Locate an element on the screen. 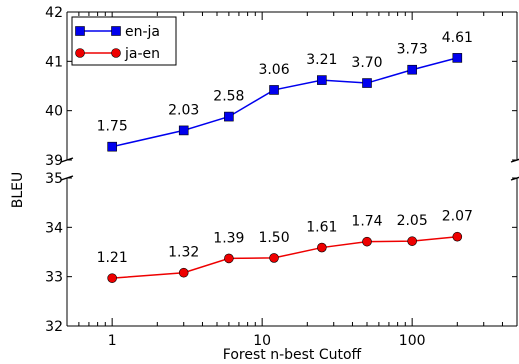  data-label-en-ja: 4.61 is located at coordinates (457, 38).